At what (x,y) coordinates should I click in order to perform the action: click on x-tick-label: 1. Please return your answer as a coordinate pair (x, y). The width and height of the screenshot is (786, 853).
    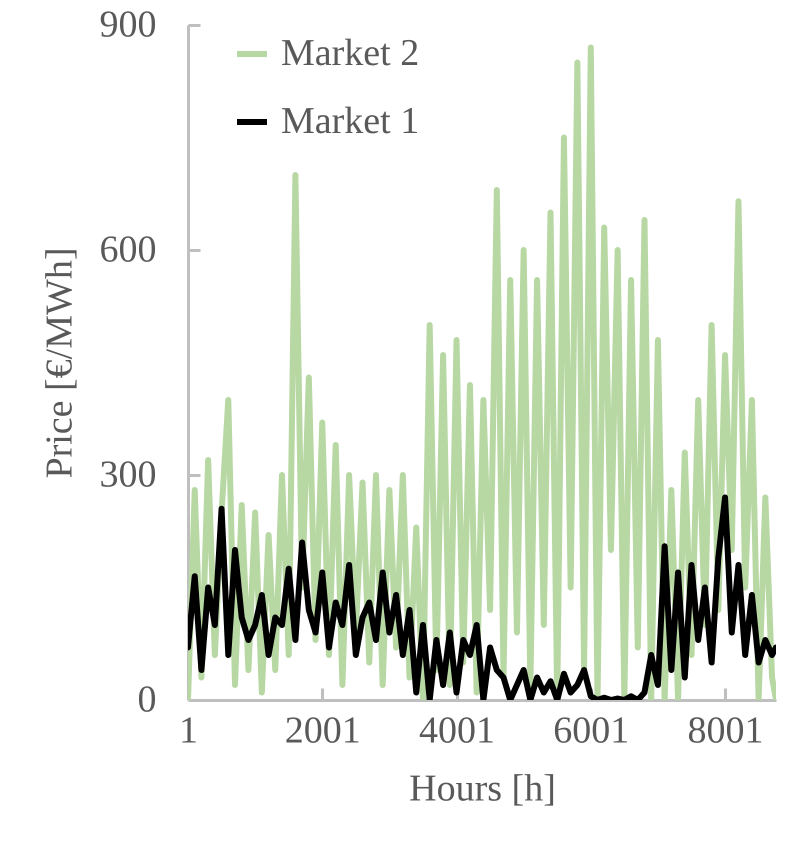
    Looking at the image, I should click on (188, 731).